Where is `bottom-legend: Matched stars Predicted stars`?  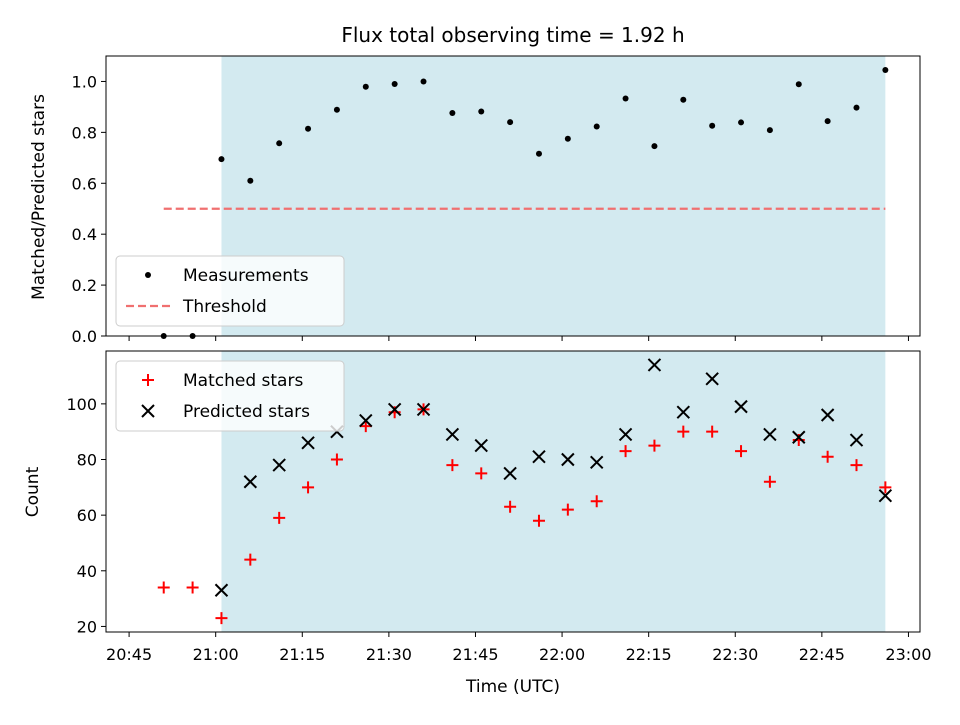 bottom-legend: Matched stars Predicted stars is located at coordinates (230, 396).